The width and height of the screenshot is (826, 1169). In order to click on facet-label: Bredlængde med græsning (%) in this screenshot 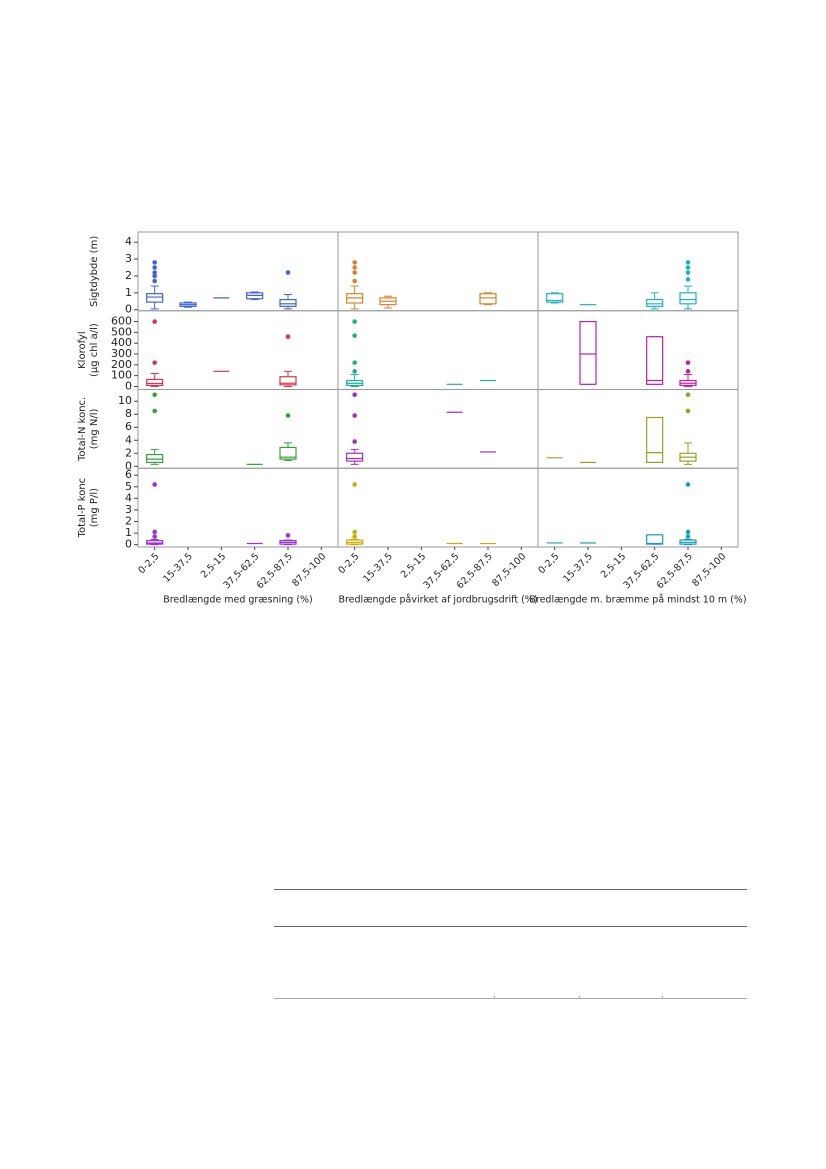, I will do `click(238, 600)`.